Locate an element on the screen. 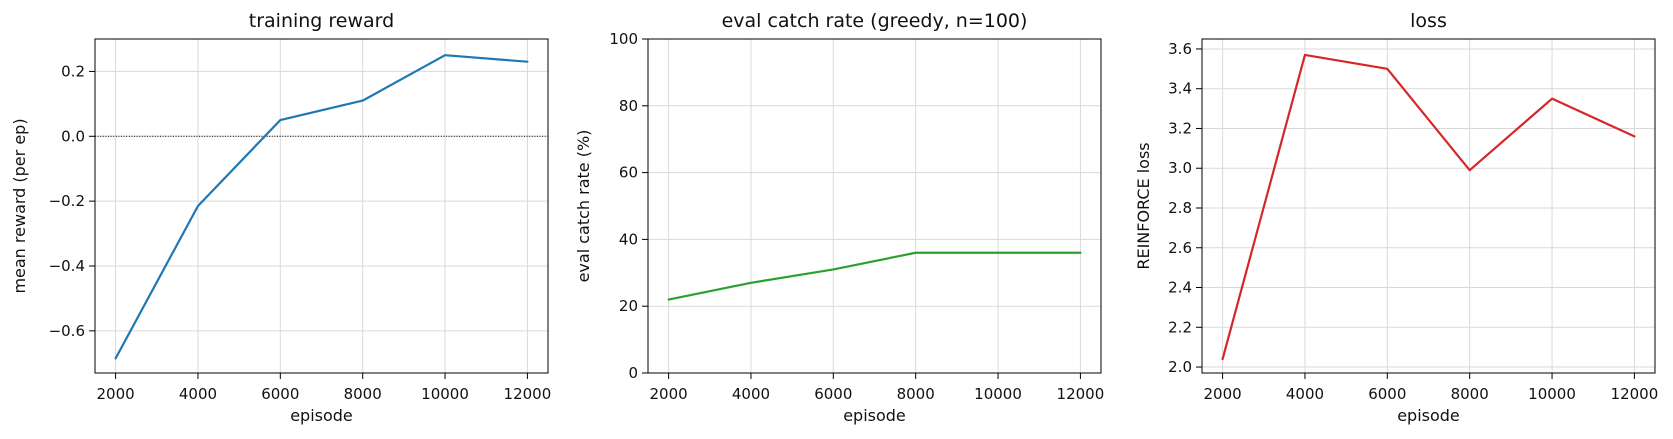  chart-1-y-tick-label-1: 20 is located at coordinates (628, 306).